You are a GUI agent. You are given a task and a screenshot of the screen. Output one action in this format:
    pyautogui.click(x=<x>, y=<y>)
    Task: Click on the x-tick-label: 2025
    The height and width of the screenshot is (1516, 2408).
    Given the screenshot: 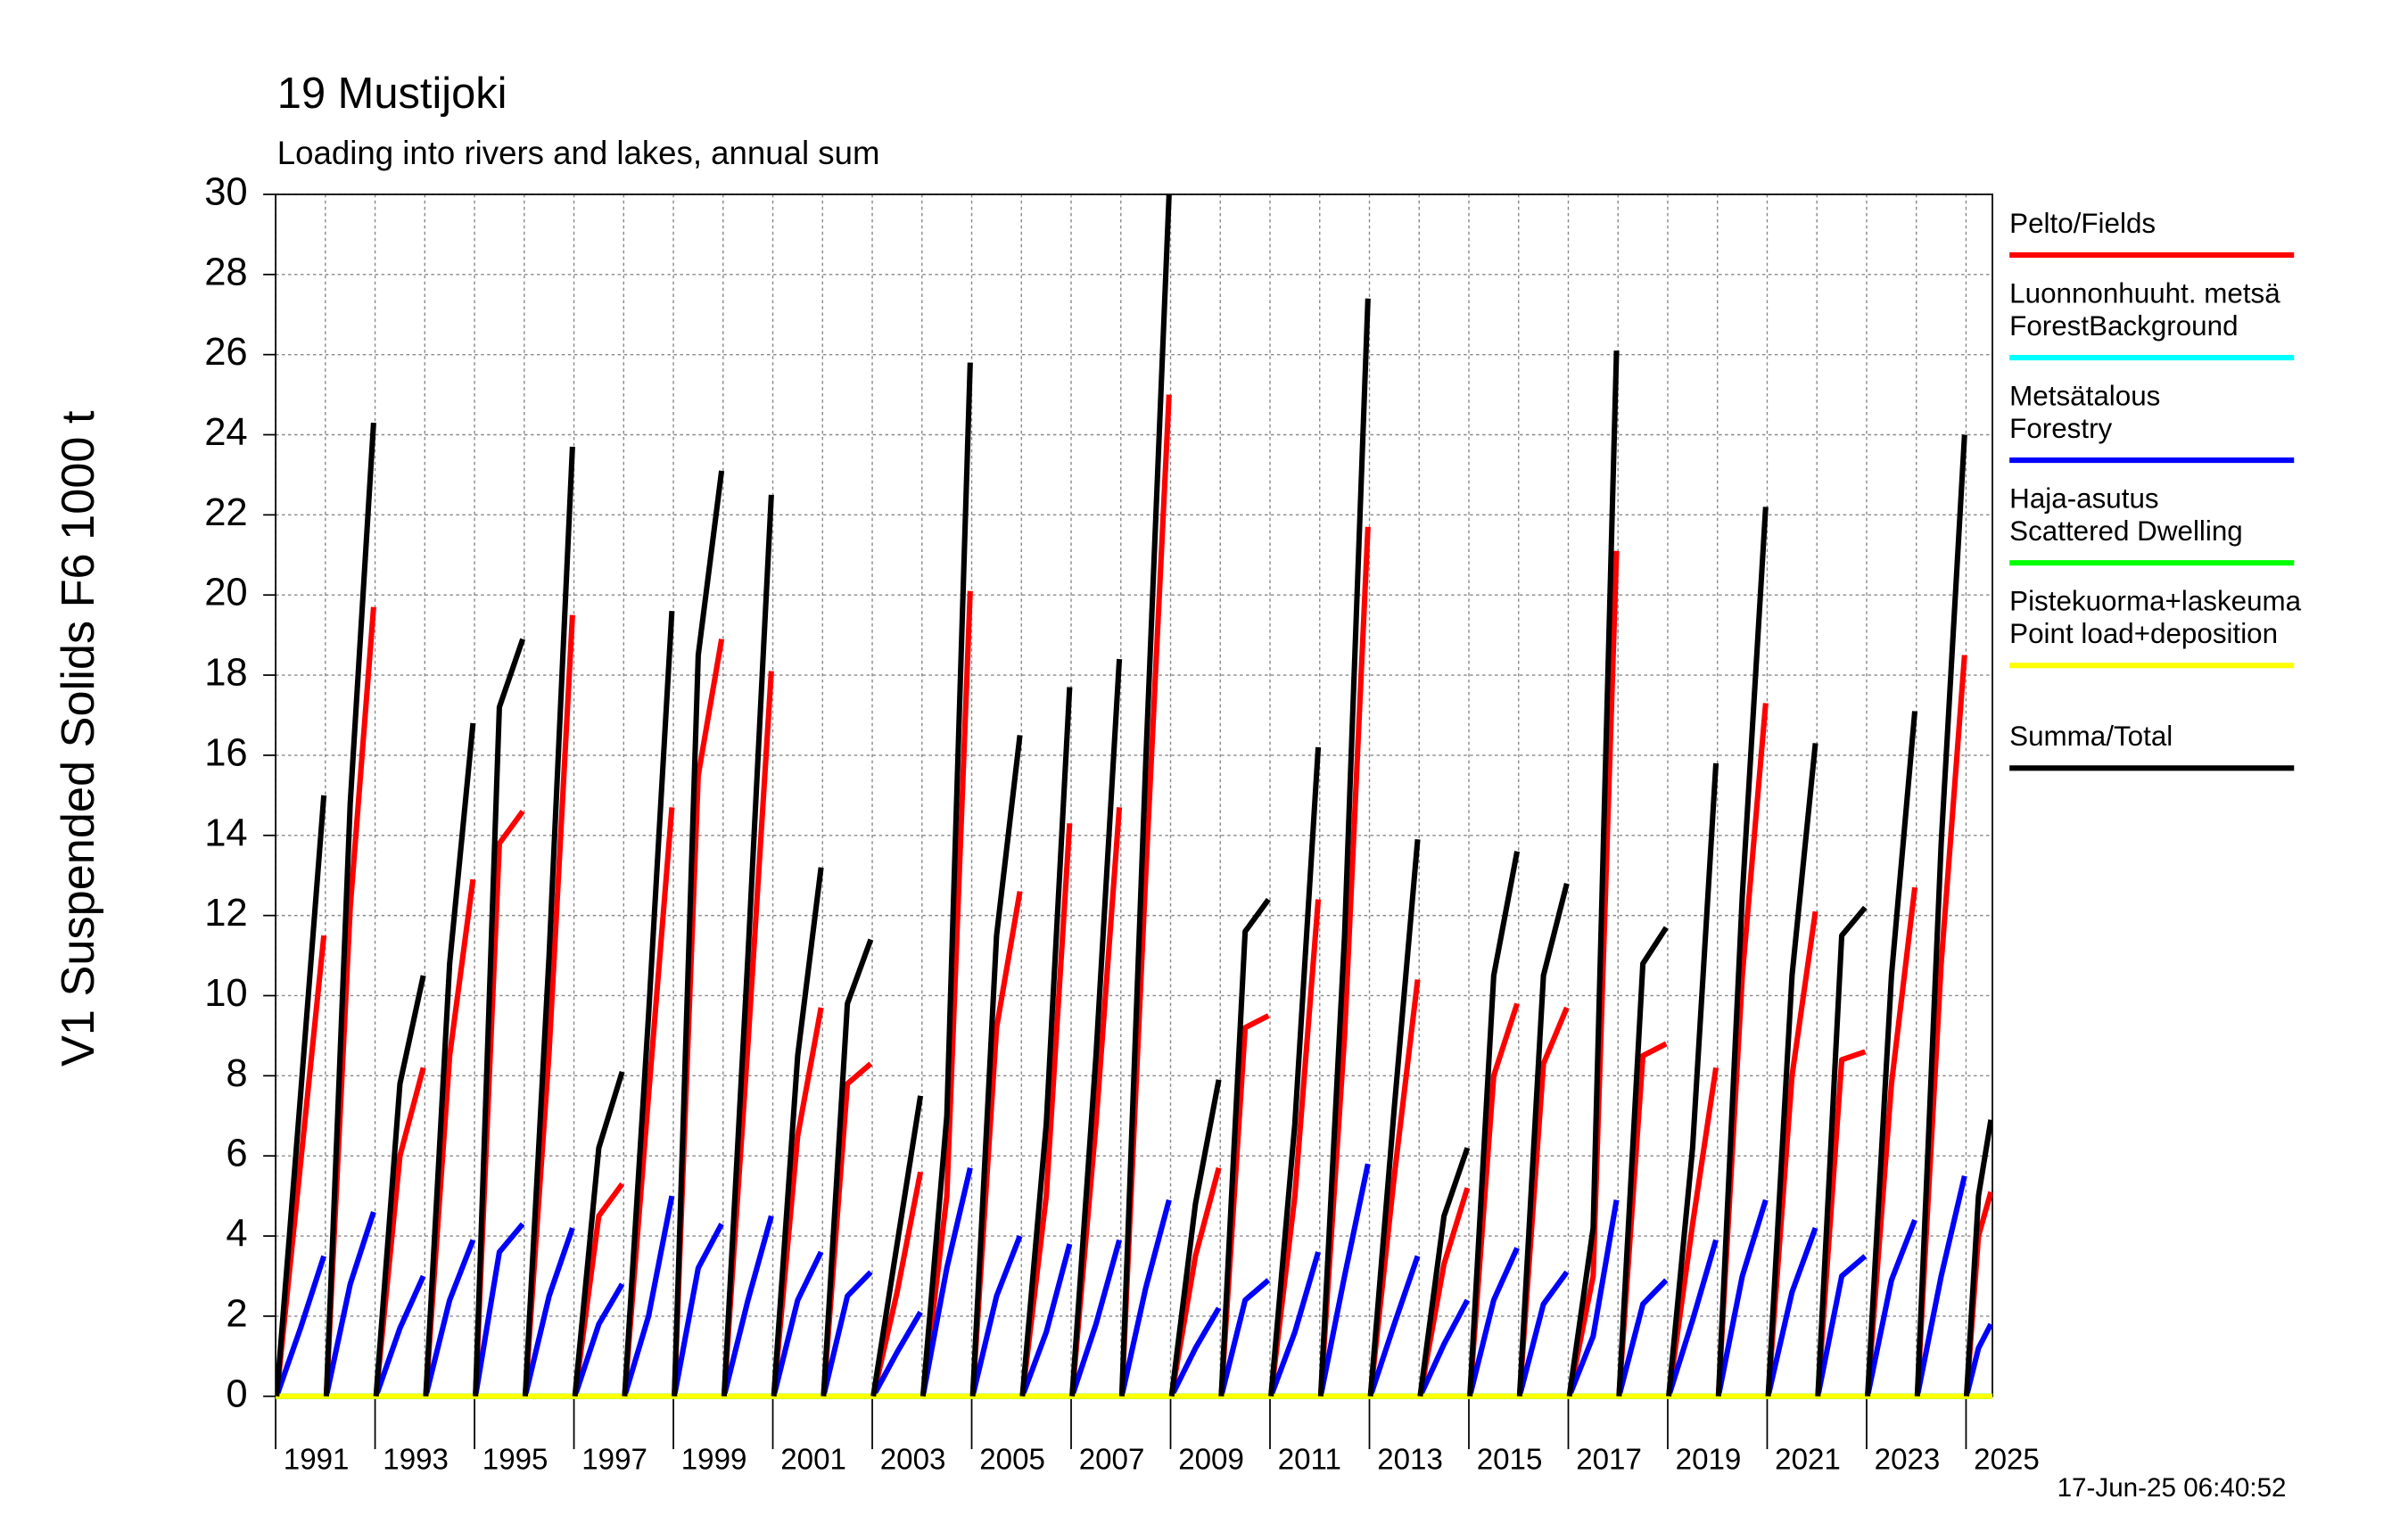 What is the action you would take?
    pyautogui.click(x=2007, y=1460)
    